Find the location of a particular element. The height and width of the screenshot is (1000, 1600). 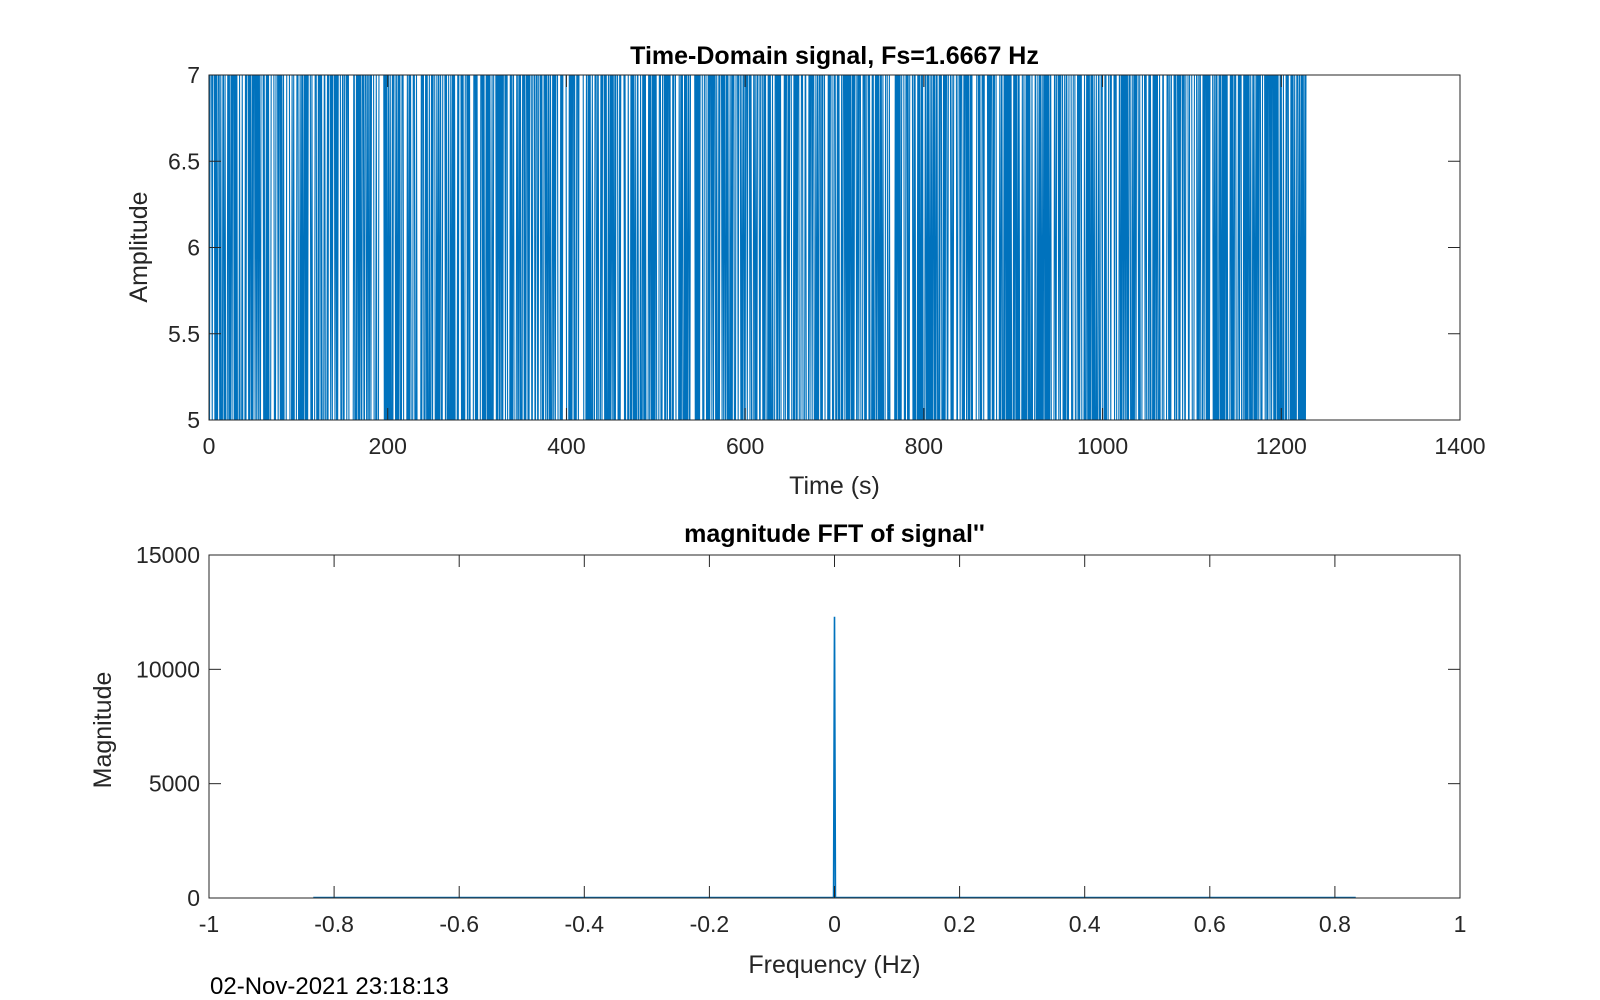

chart-title: Time-Domain signal, Fs=1.6667 Hz is located at coordinates (834, 56).